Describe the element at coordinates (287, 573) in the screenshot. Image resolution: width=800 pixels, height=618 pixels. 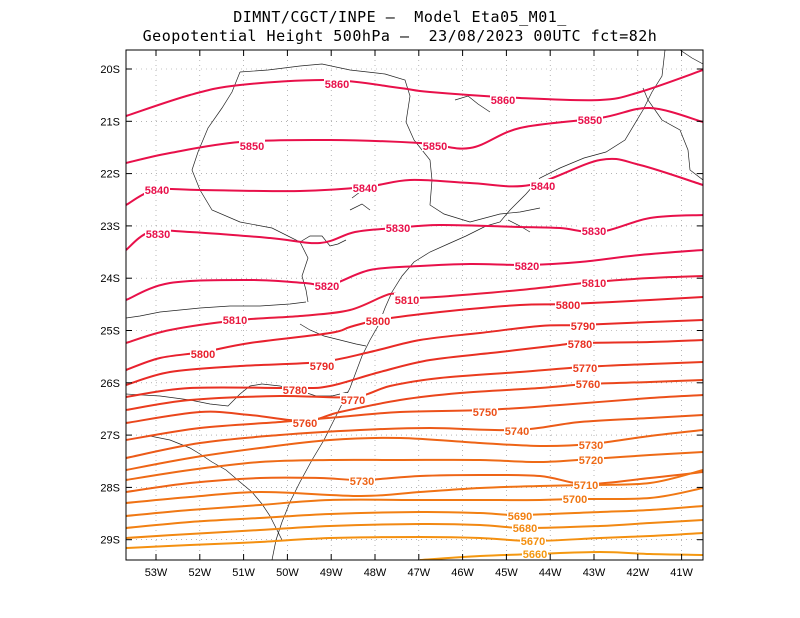
I see `lon-tick-label: 50W` at that location.